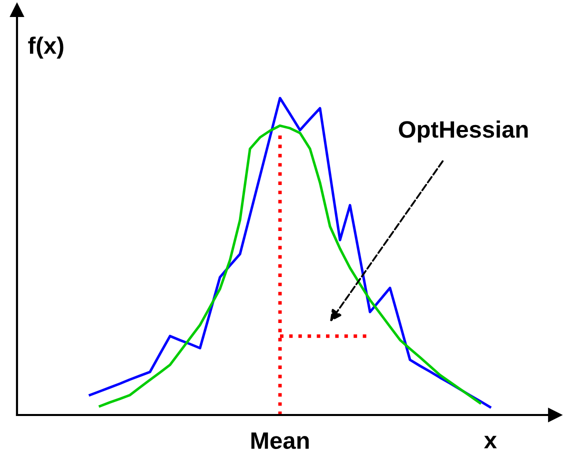 The image size is (571, 469). I want to click on text: Mean, so click(280, 441).